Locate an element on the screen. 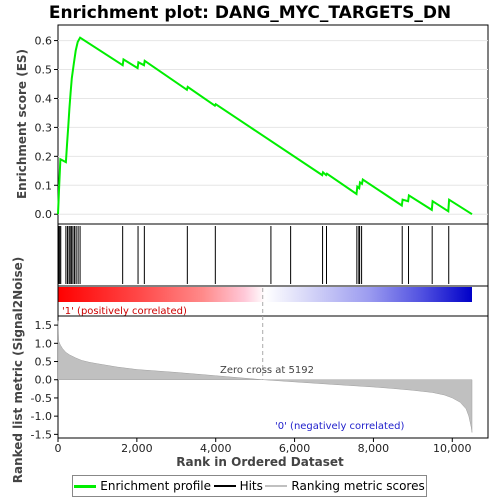  es-y-tick-label: 0.3 is located at coordinates (44, 127).